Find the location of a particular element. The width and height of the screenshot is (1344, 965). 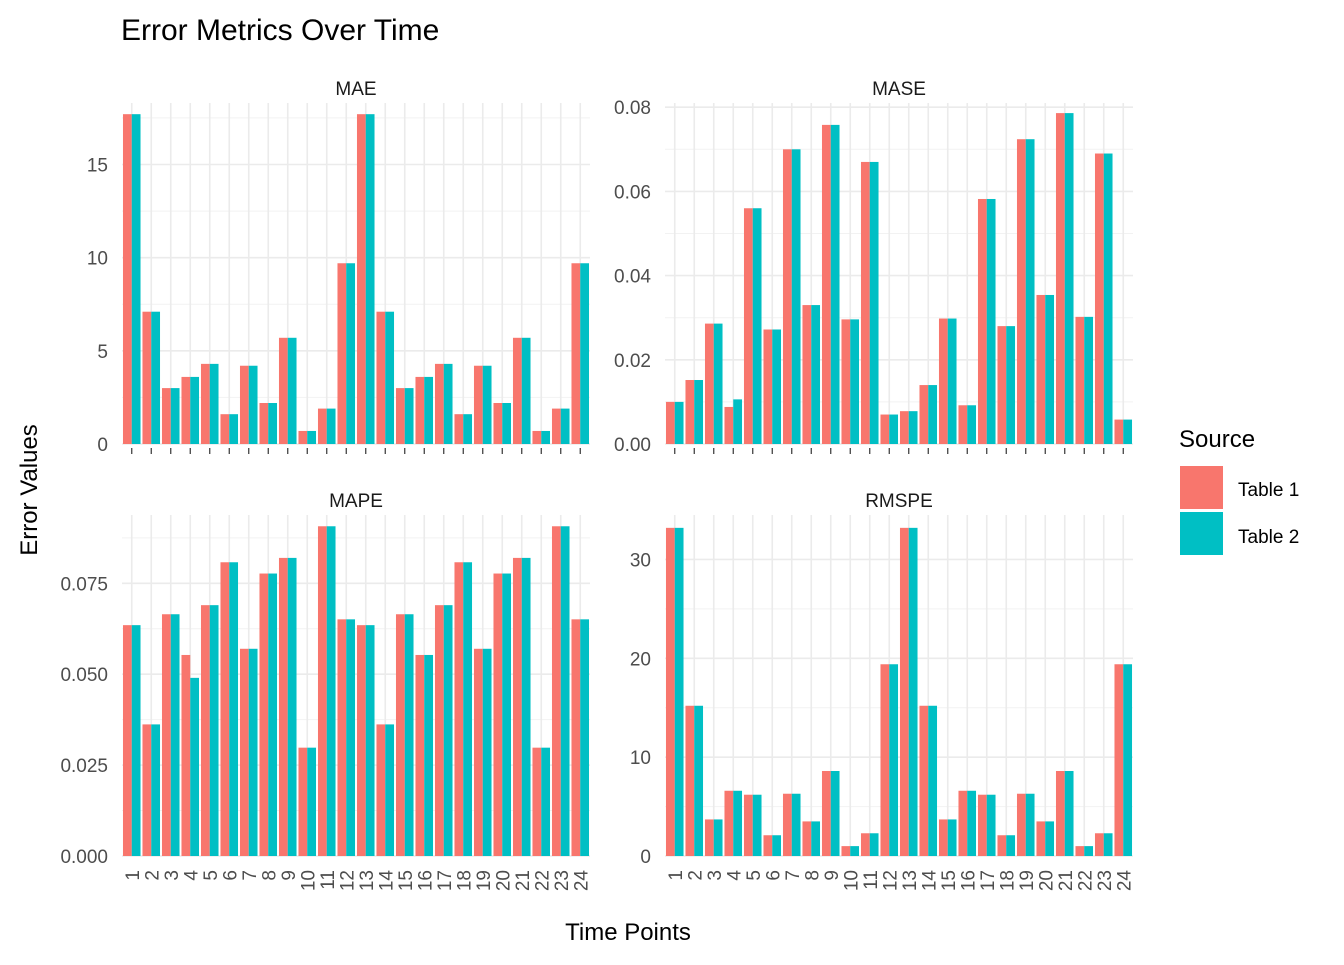

x-tick-label: 5 is located at coordinates (211, 875).